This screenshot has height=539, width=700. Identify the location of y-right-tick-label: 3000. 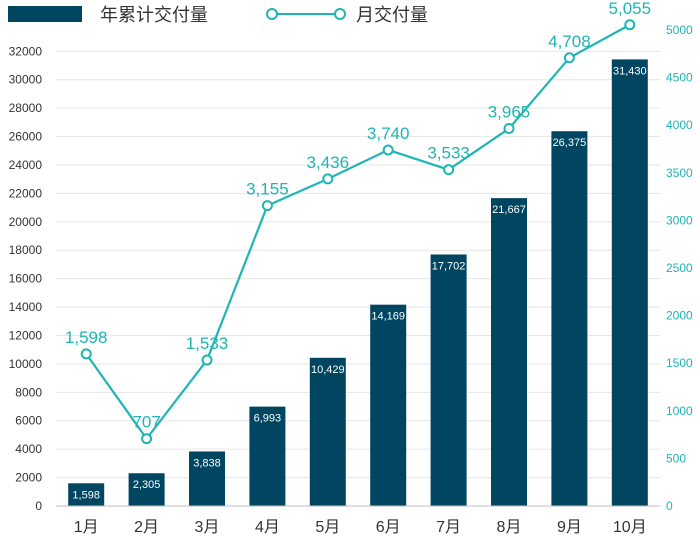
(679, 220).